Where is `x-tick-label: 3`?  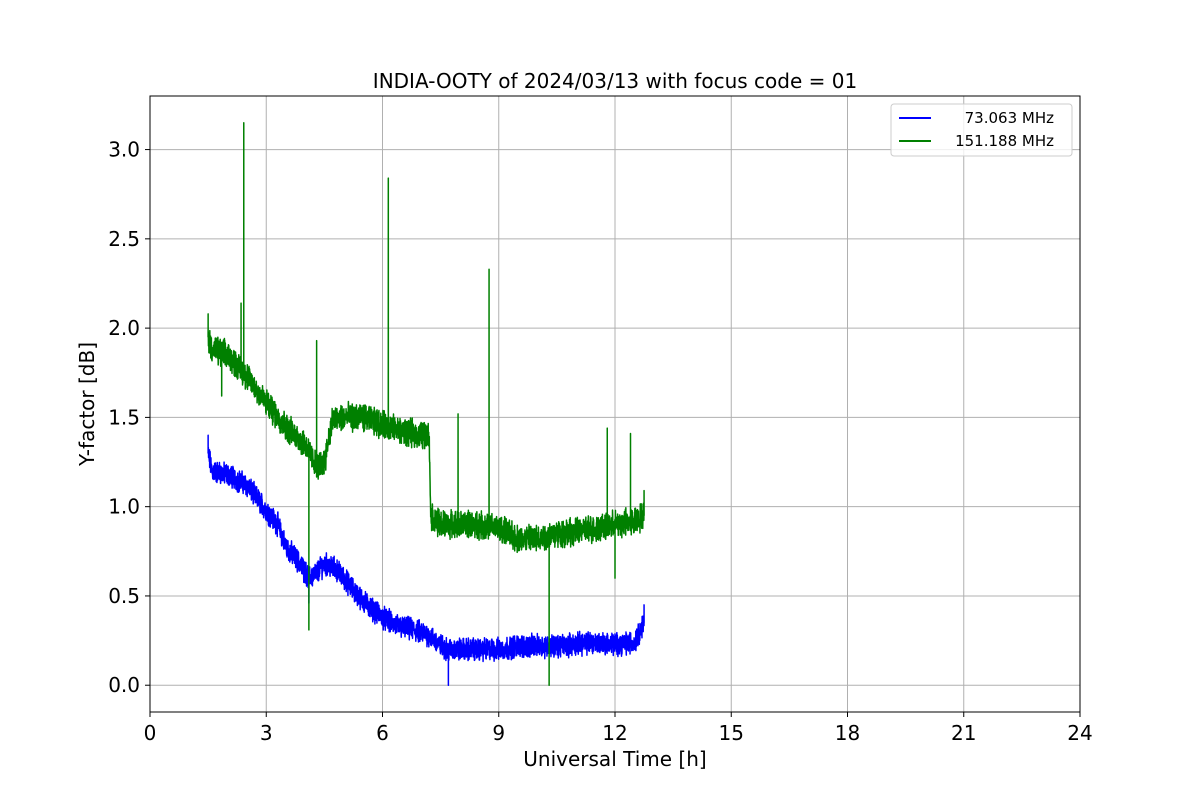
x-tick-label: 3 is located at coordinates (266, 733).